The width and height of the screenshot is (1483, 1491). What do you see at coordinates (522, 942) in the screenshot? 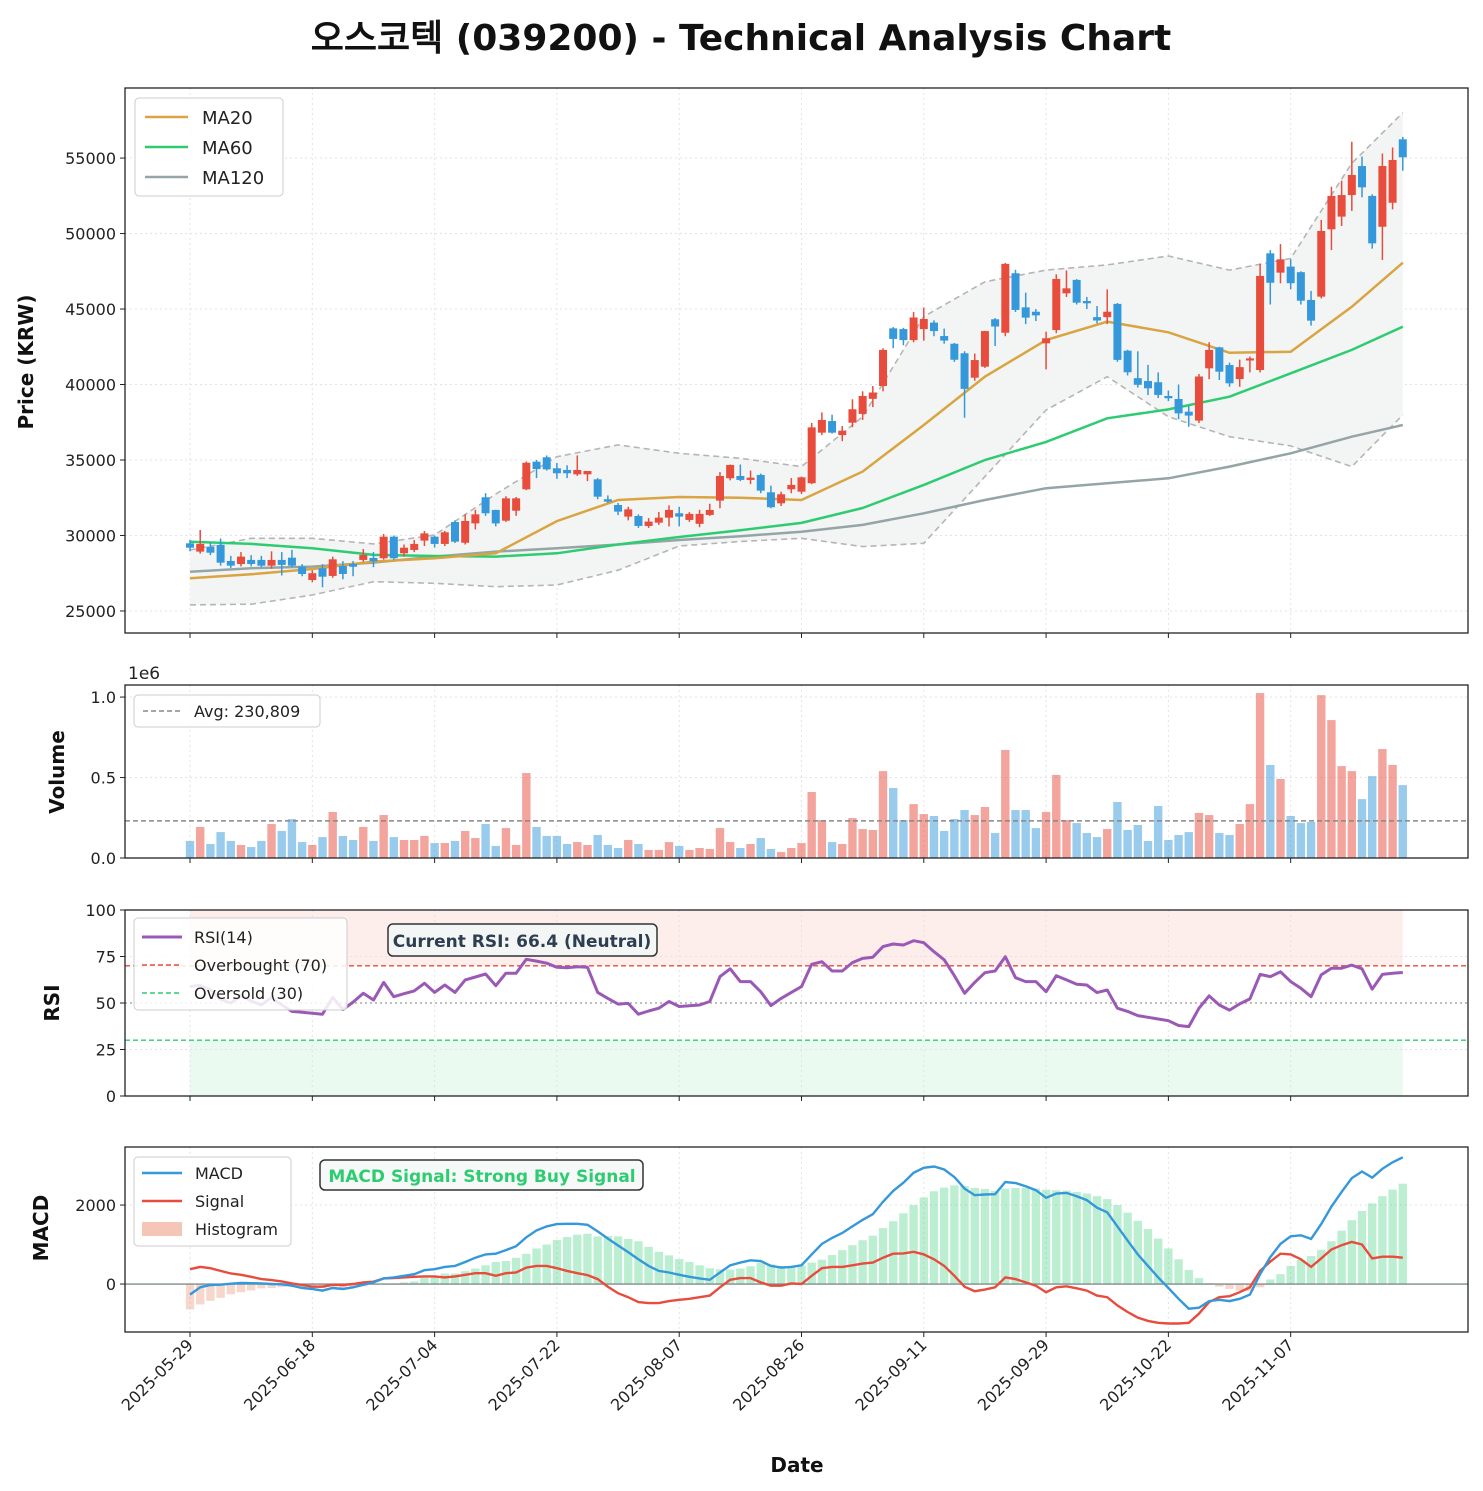
I see `rsi-annotation-text: Current RSI: 66.4 (Neutral)` at bounding box center [522, 942].